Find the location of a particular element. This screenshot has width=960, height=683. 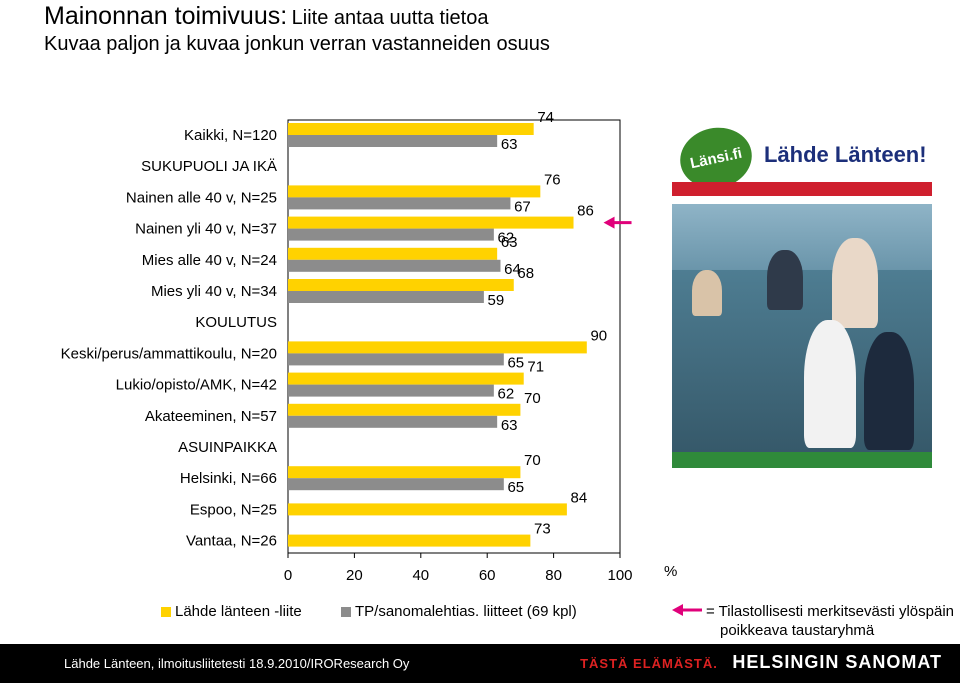

ad-image: Länsi.fi Lähde Länteen! is located at coordinates (802, 294).